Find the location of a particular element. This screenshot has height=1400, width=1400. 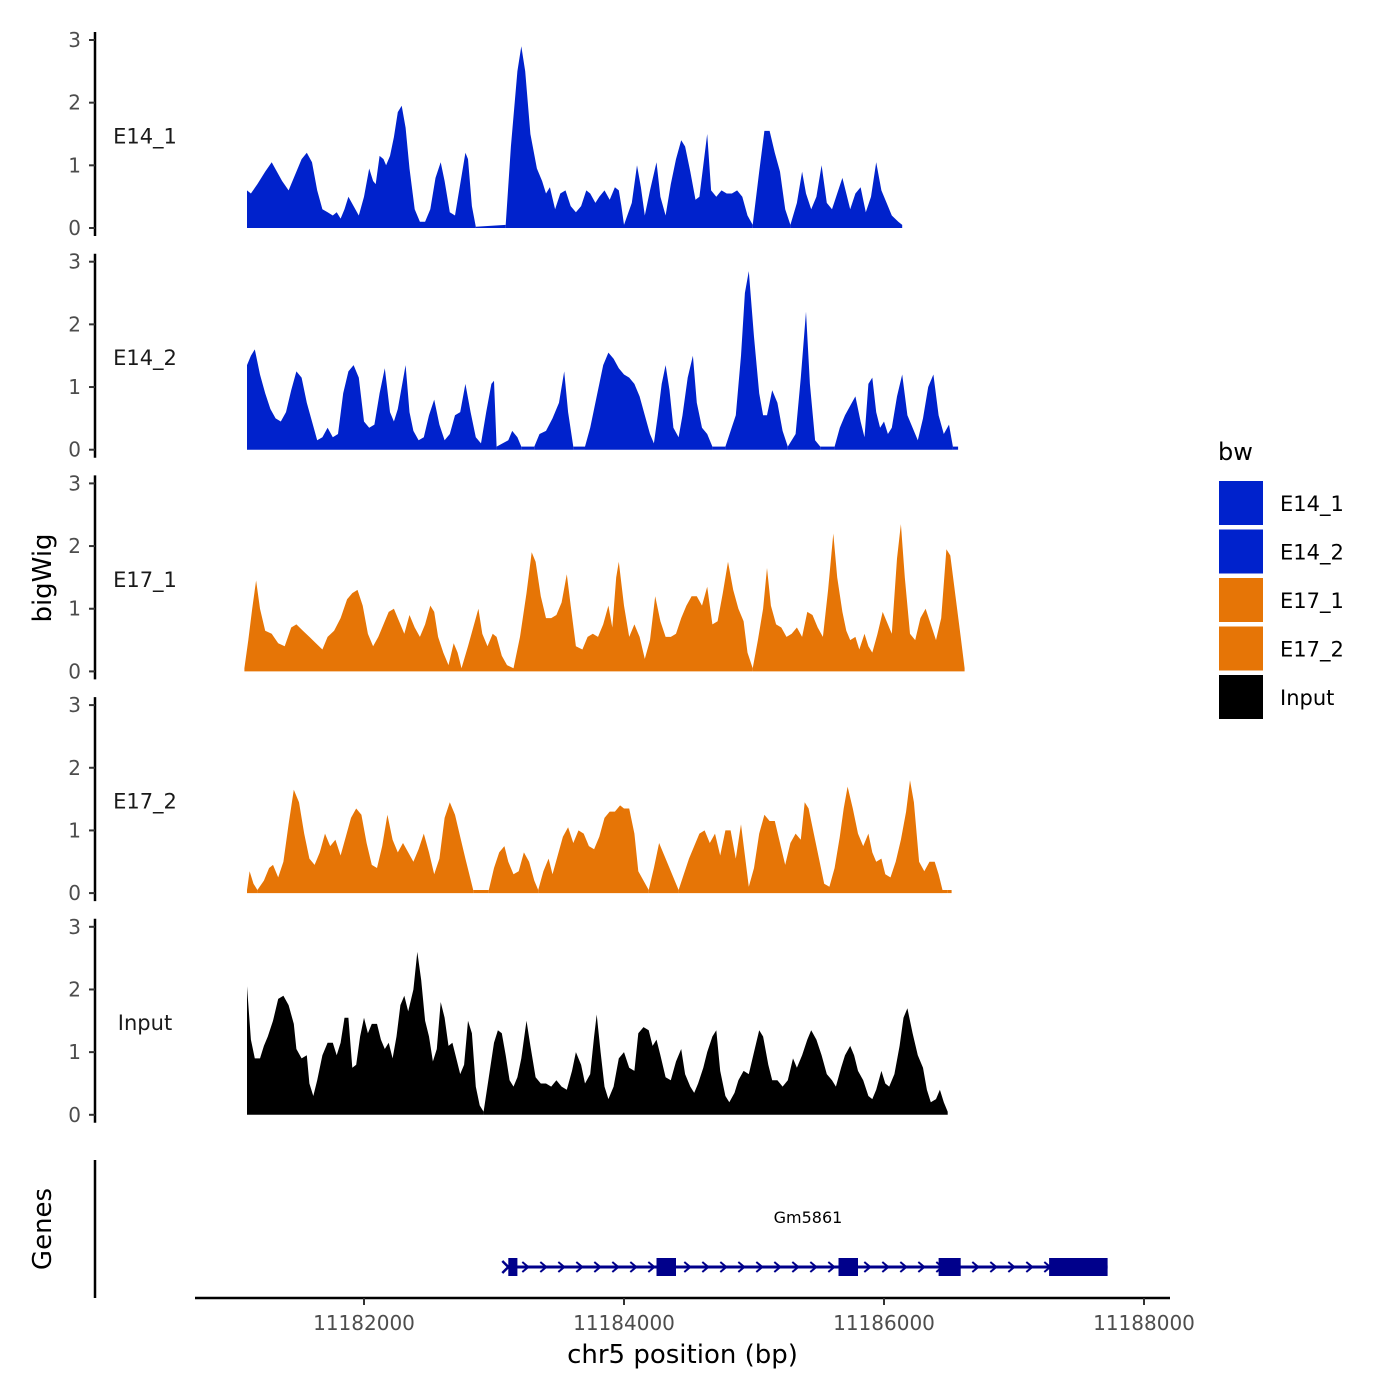

y-tick-label-e17-2: 3 is located at coordinates (74, 705).